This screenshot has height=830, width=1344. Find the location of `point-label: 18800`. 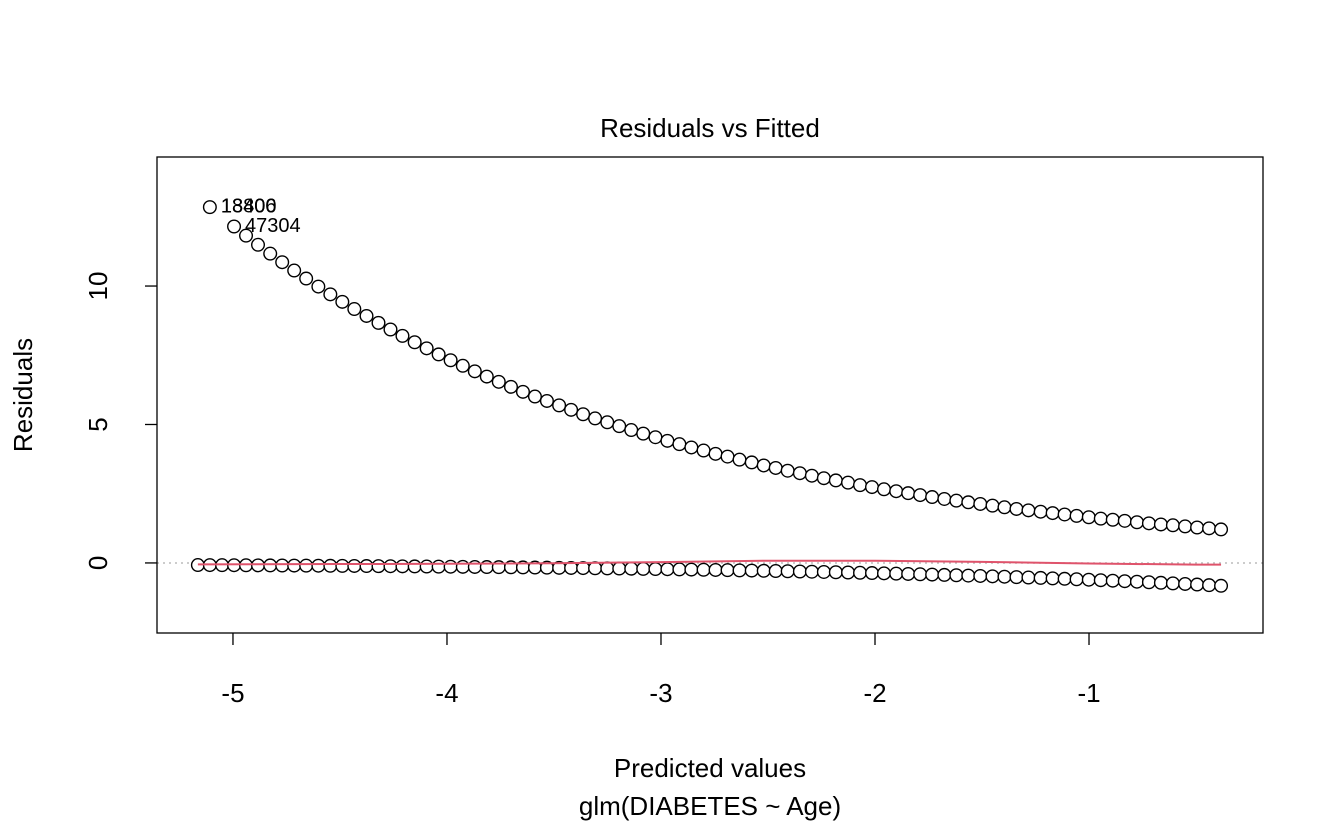

point-label: 18800 is located at coordinates (249, 206).